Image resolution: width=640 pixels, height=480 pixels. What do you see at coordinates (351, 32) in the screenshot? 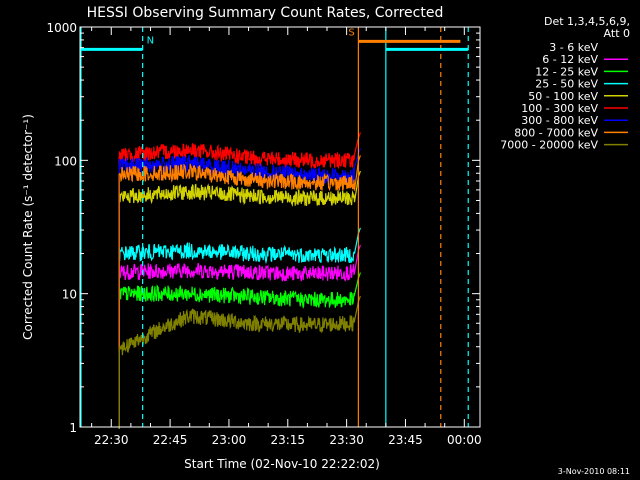
I see `annotation-label-s: S` at bounding box center [351, 32].